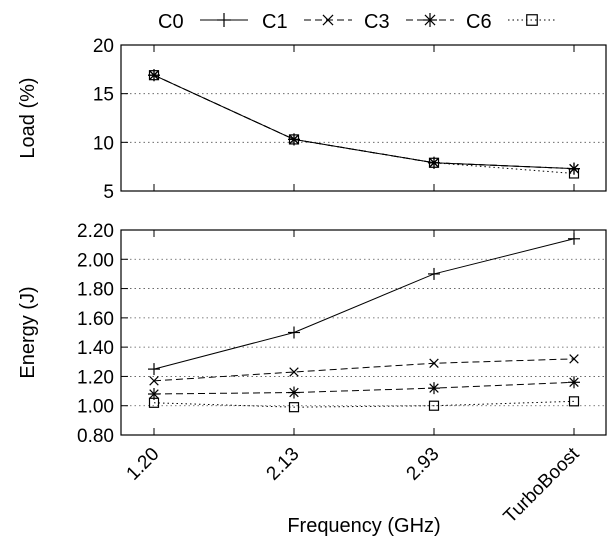 The width and height of the screenshot is (607, 539). I want to click on energy-series-line-c6, so click(364, 404).